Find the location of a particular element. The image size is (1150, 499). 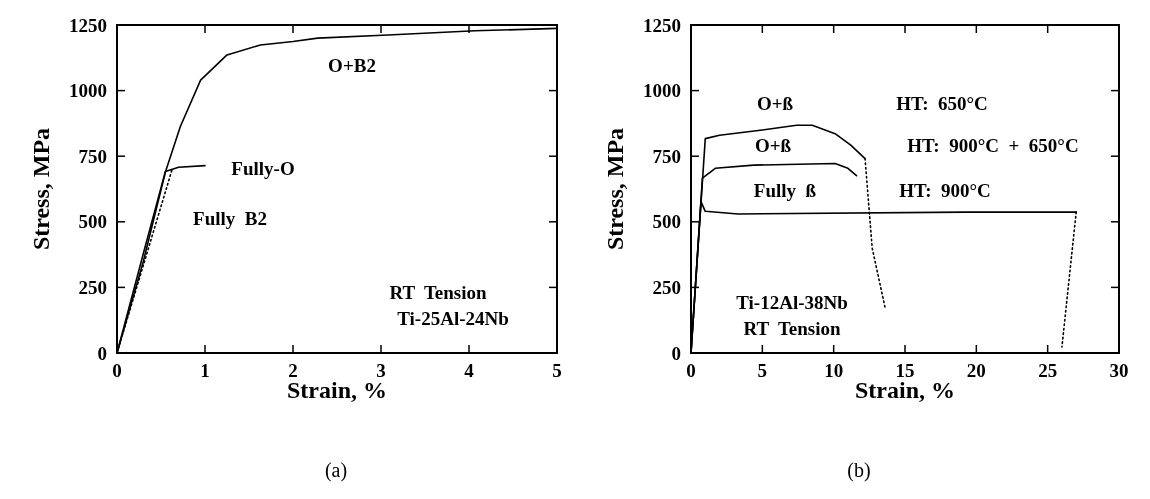

x-tick-label: 10 is located at coordinates (834, 370).